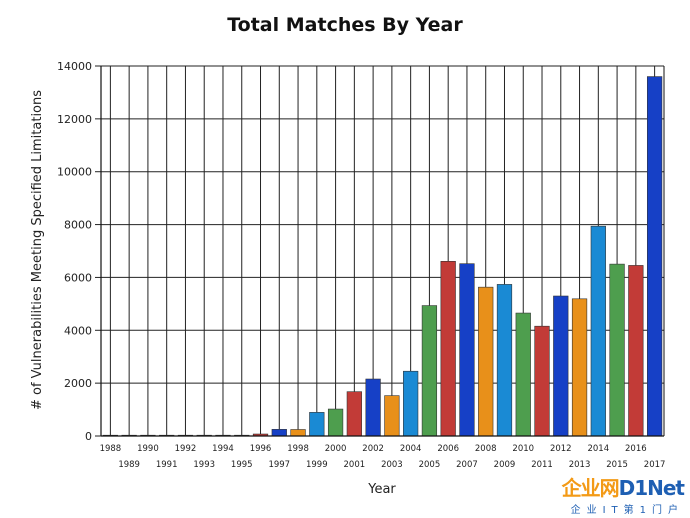  Describe the element at coordinates (298, 449) in the screenshot. I see `x-tick-label: 1998` at that location.